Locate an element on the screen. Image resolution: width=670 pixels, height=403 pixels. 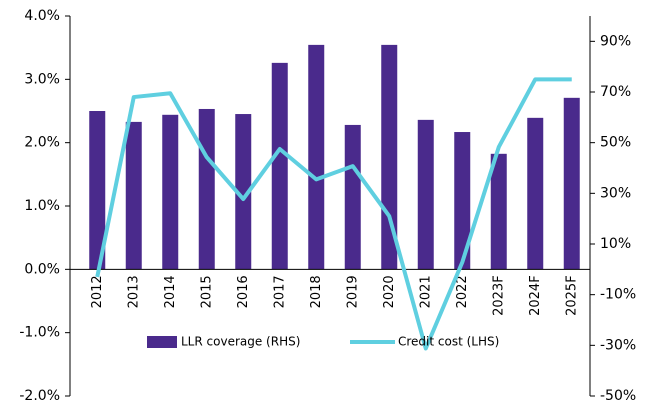
x-tick-label: 2021 is located at coordinates (425, 291).